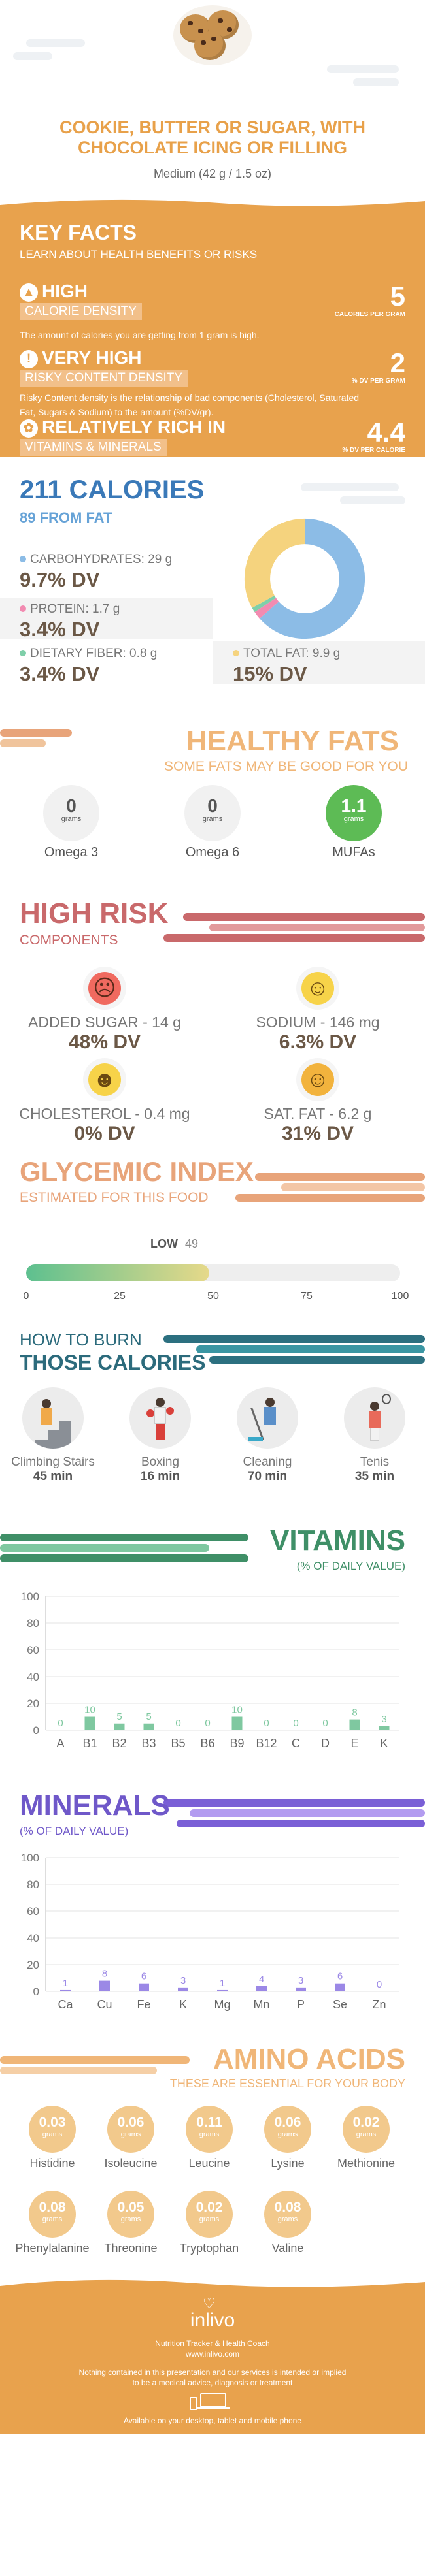 The width and height of the screenshot is (425, 2576). Describe the element at coordinates (292, 741) in the screenshot. I see `healthy-fats-title: HEALTHY FATS` at that location.